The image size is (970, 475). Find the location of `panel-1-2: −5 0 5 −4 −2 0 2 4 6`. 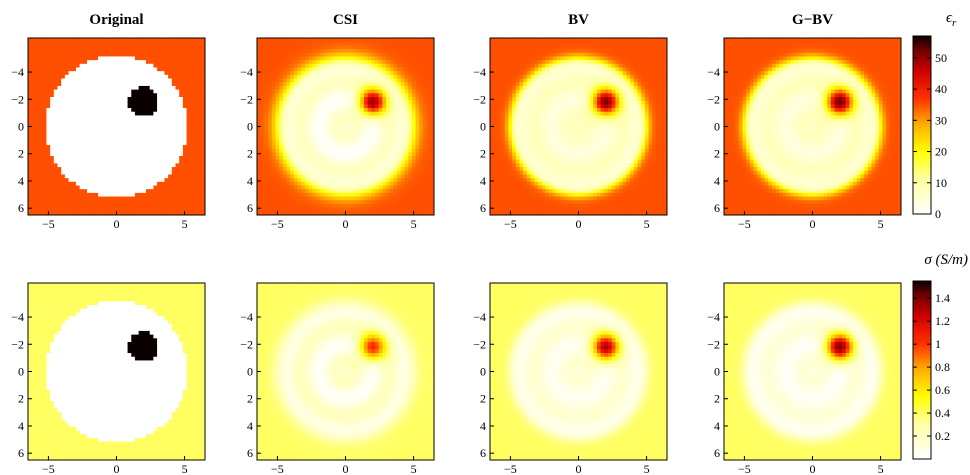

panel-1-2: −5 0 5 −4 −2 0 2 4 6 is located at coordinates (570, 378).